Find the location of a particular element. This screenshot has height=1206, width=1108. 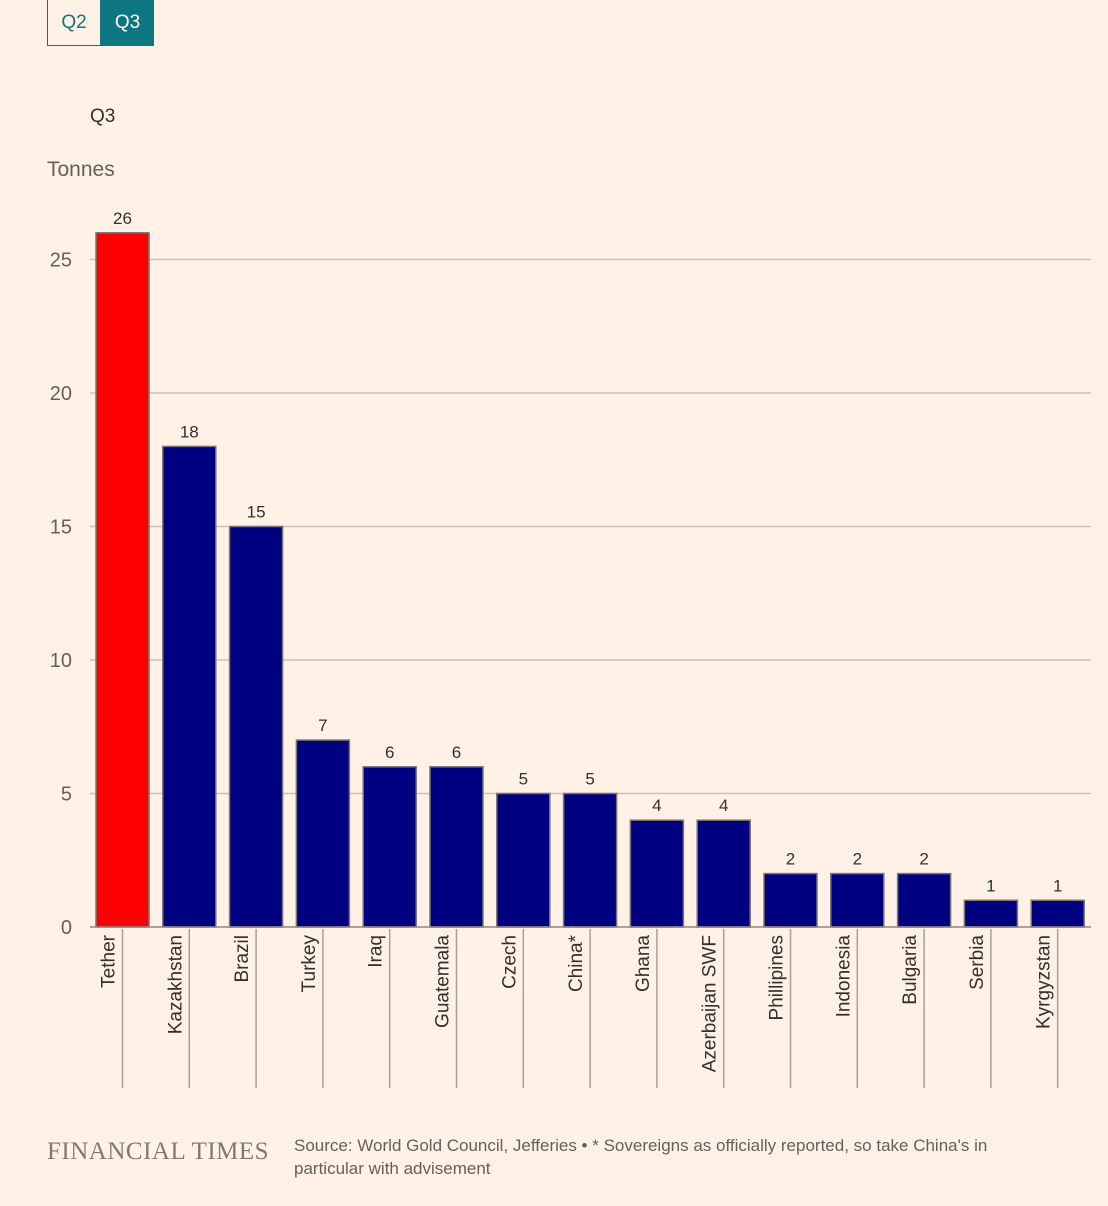

x-tick-label: Serbia is located at coordinates (977, 962).